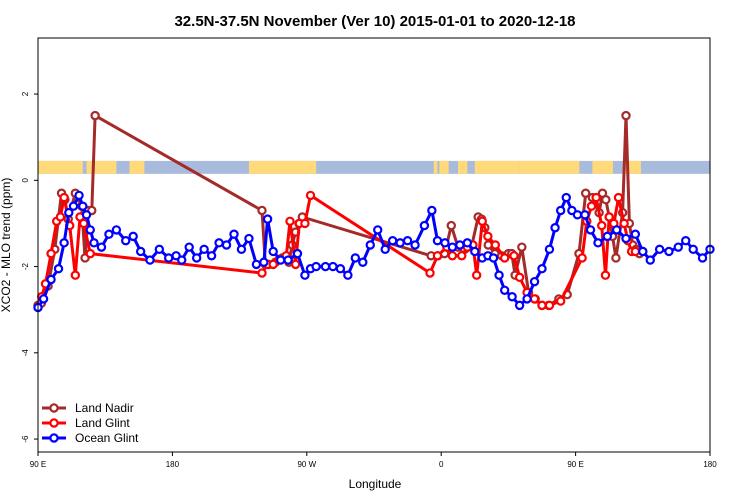 The image size is (750, 500). What do you see at coordinates (38, 464) in the screenshot?
I see `x-tick-label: 90 E` at bounding box center [38, 464].